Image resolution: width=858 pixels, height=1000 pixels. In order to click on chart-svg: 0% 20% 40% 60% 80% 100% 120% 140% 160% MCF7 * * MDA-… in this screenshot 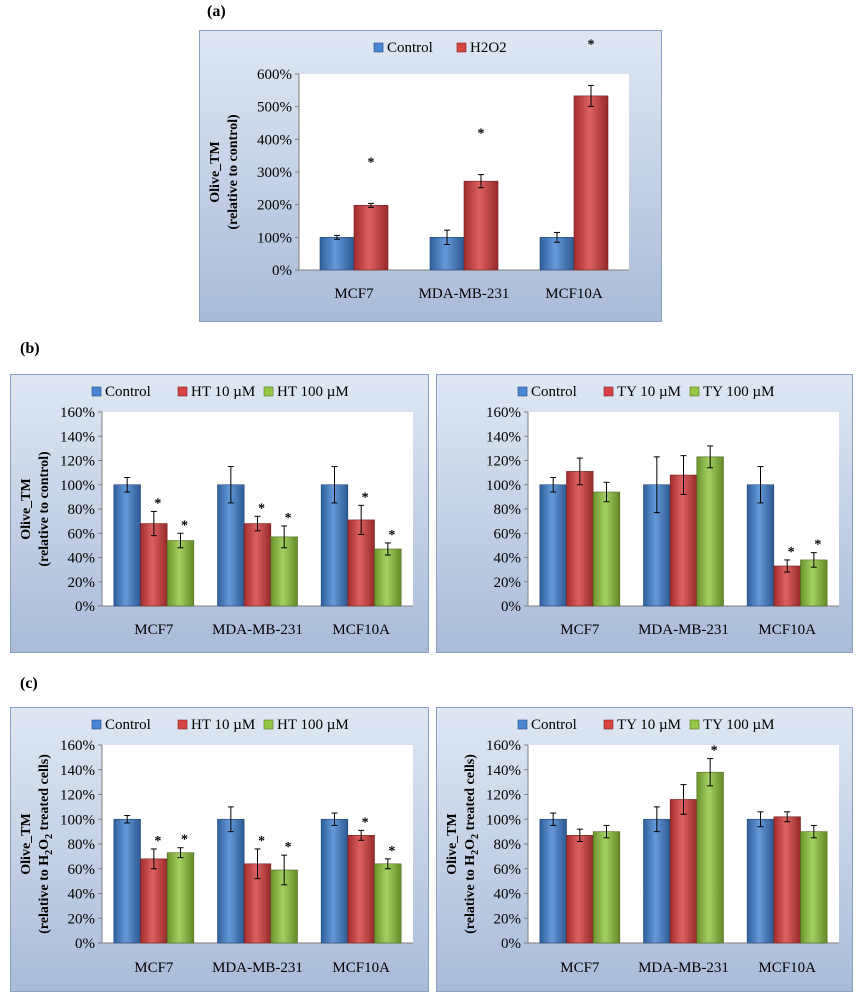, I will do `click(219, 513)`.